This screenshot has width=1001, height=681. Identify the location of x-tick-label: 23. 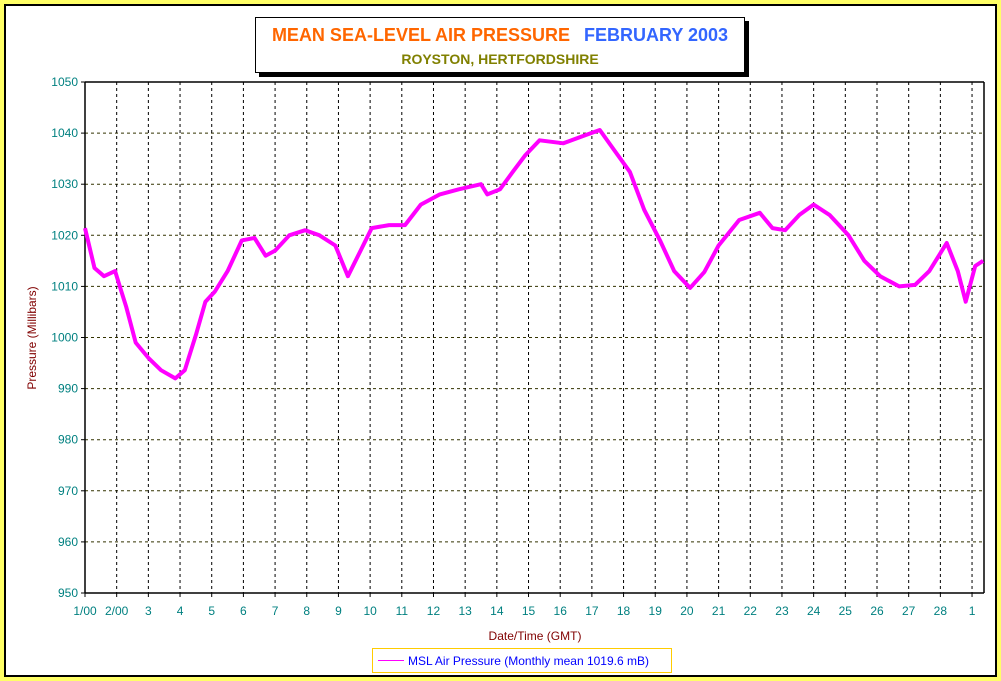
(782, 611).